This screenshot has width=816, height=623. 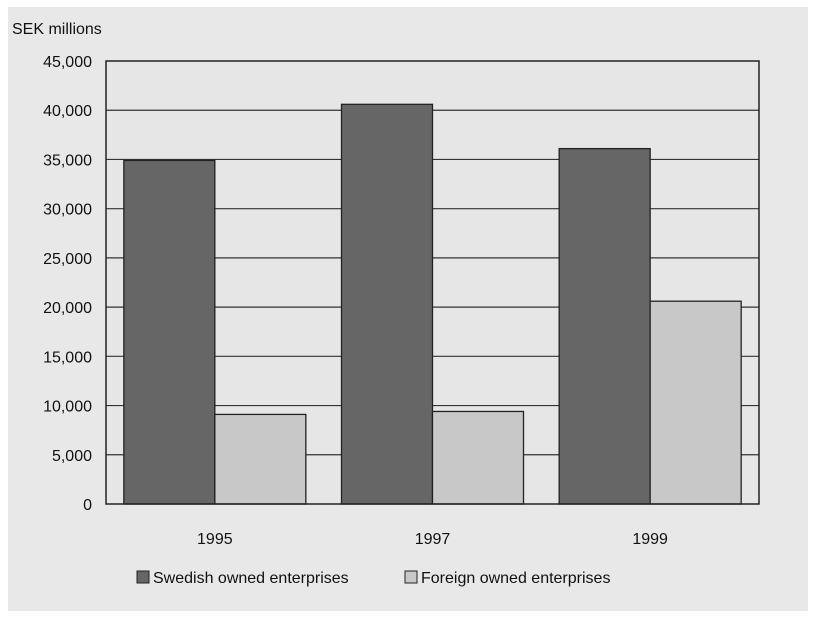 What do you see at coordinates (67, 210) in the screenshot?
I see `y-tick-label: 30,000` at bounding box center [67, 210].